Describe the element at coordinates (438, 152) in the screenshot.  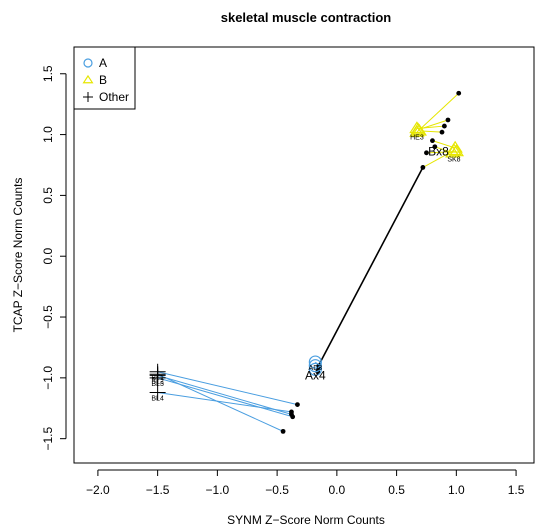
I see `group-centroid-label: Bx8` at that location.